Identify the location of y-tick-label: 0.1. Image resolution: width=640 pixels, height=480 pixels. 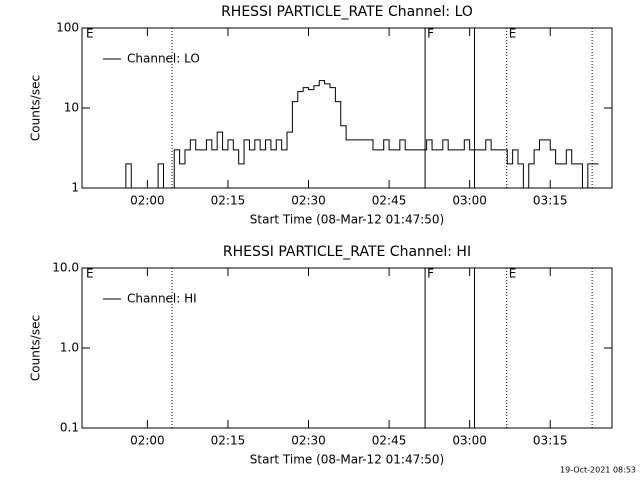
(69, 428).